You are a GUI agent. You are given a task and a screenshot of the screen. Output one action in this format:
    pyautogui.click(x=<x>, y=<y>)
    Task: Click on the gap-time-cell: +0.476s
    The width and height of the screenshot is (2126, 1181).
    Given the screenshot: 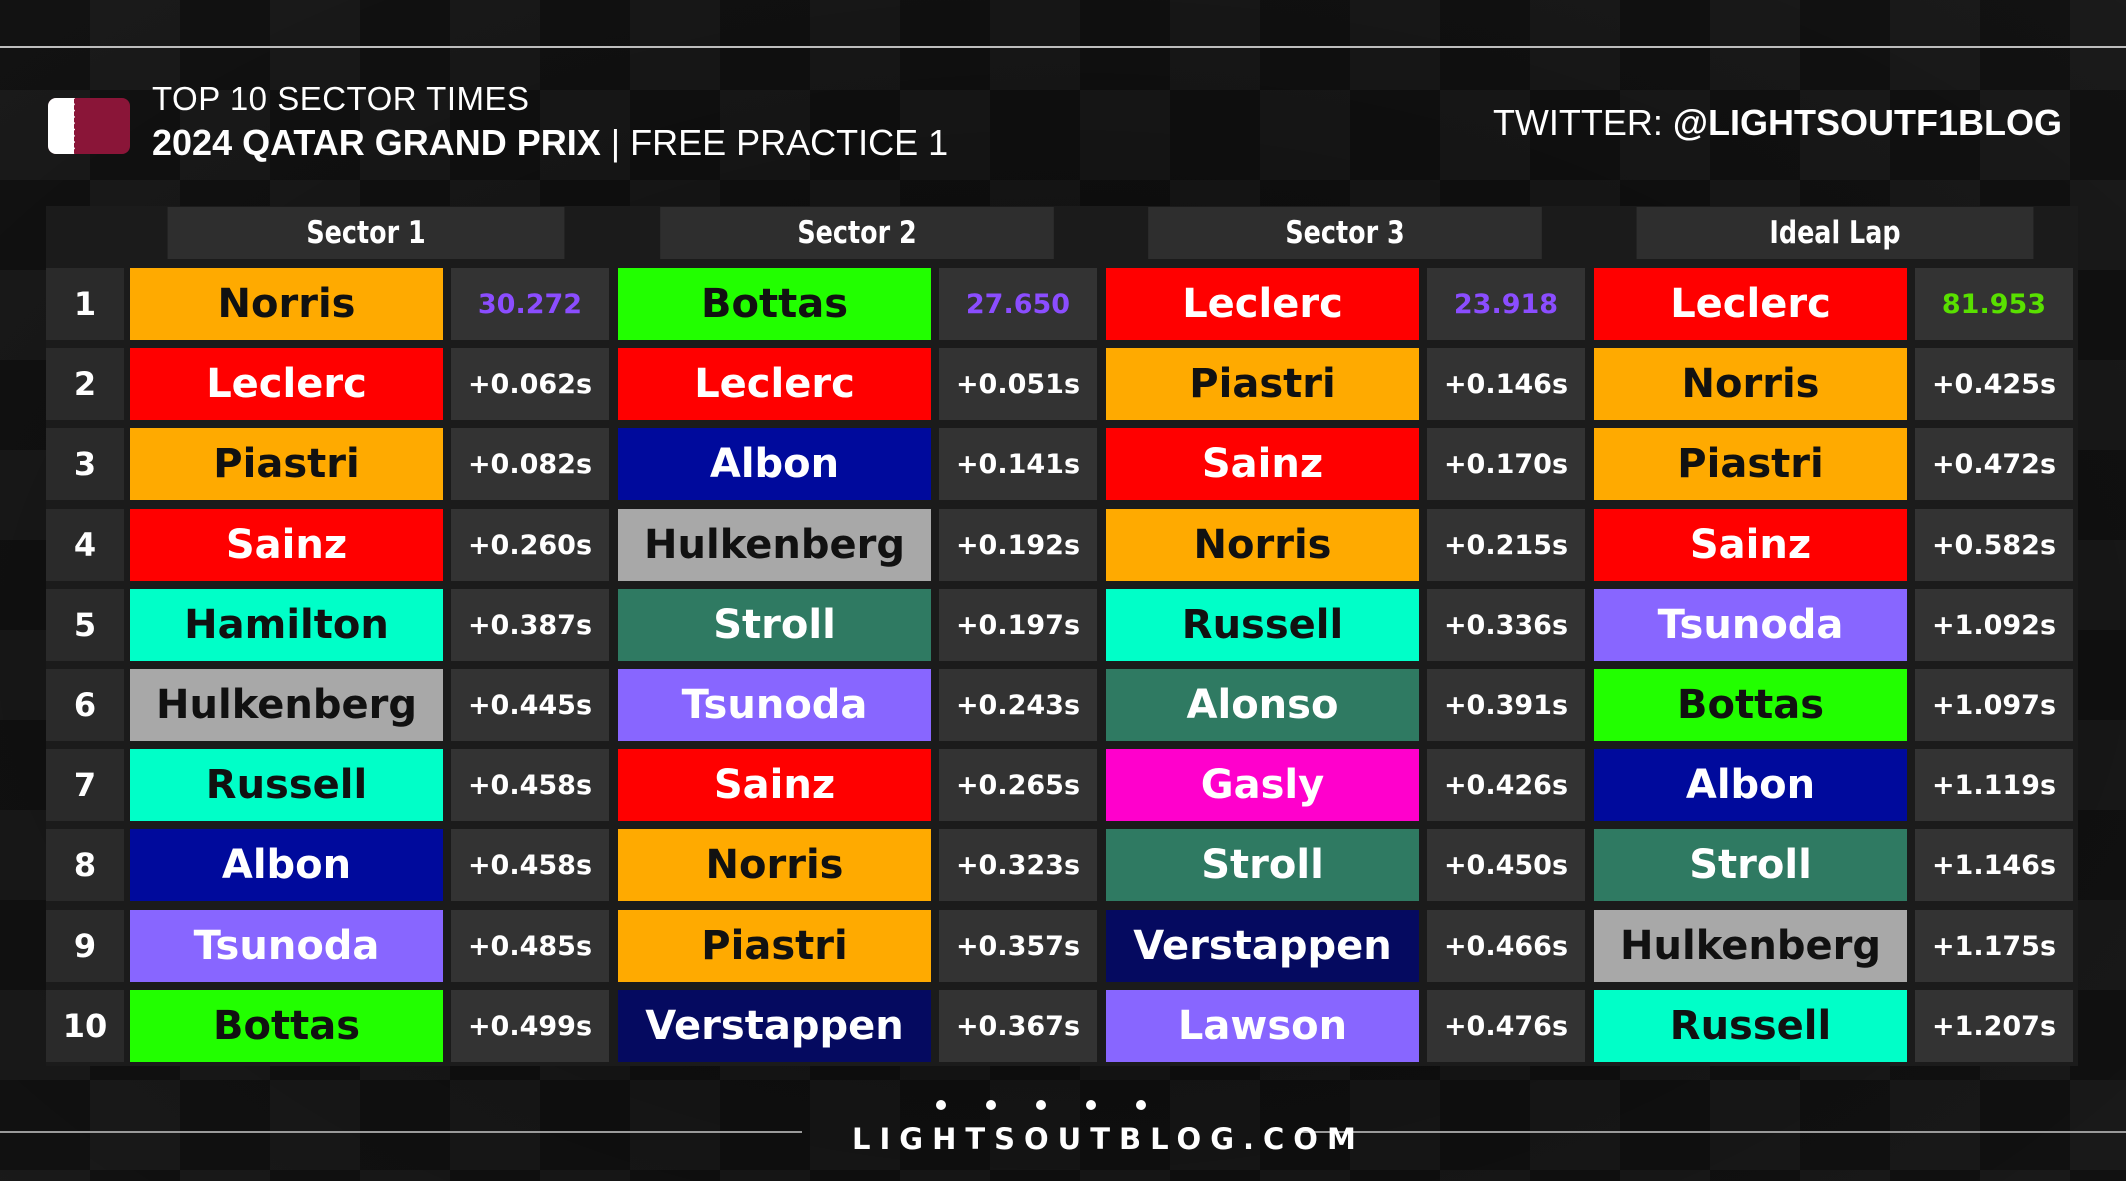 What is the action you would take?
    pyautogui.click(x=1506, y=1026)
    